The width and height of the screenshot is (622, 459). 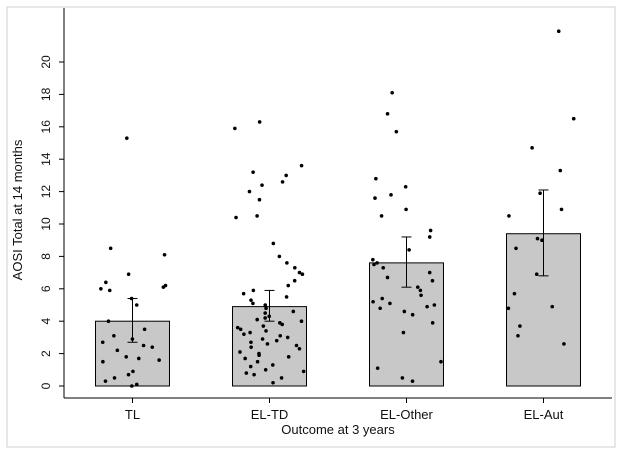 What do you see at coordinates (46, 321) in the screenshot?
I see `y-tick-label: 4` at bounding box center [46, 321].